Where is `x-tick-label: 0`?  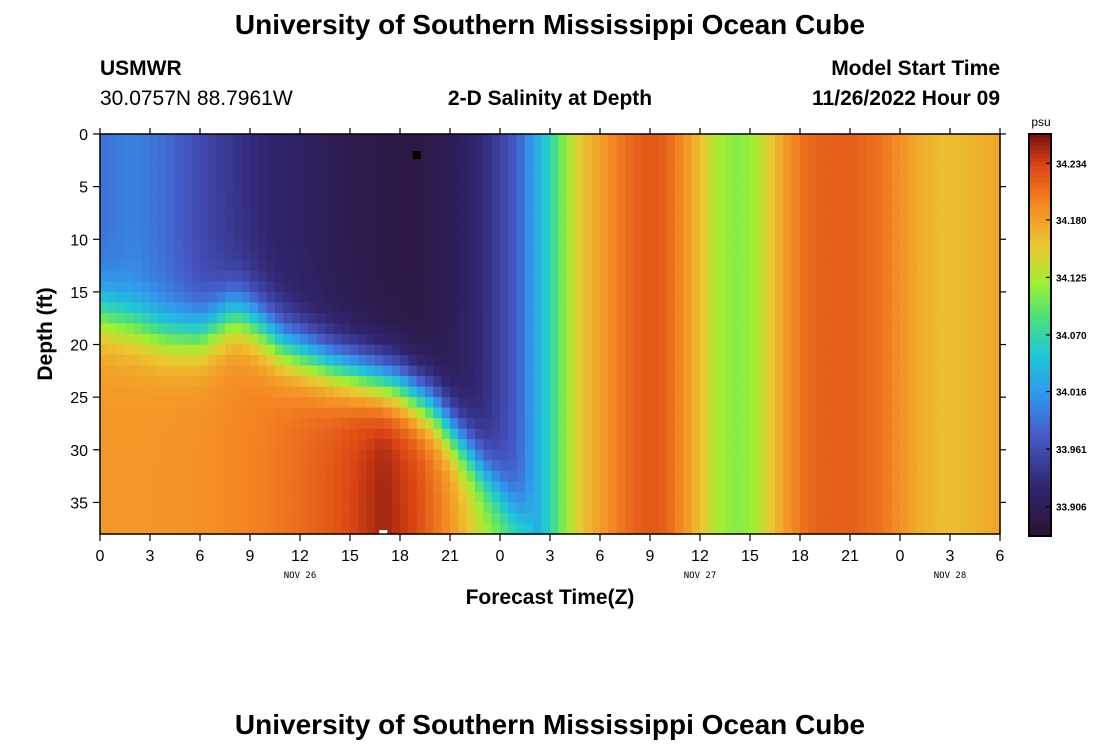
x-tick-label: 0 is located at coordinates (100, 556).